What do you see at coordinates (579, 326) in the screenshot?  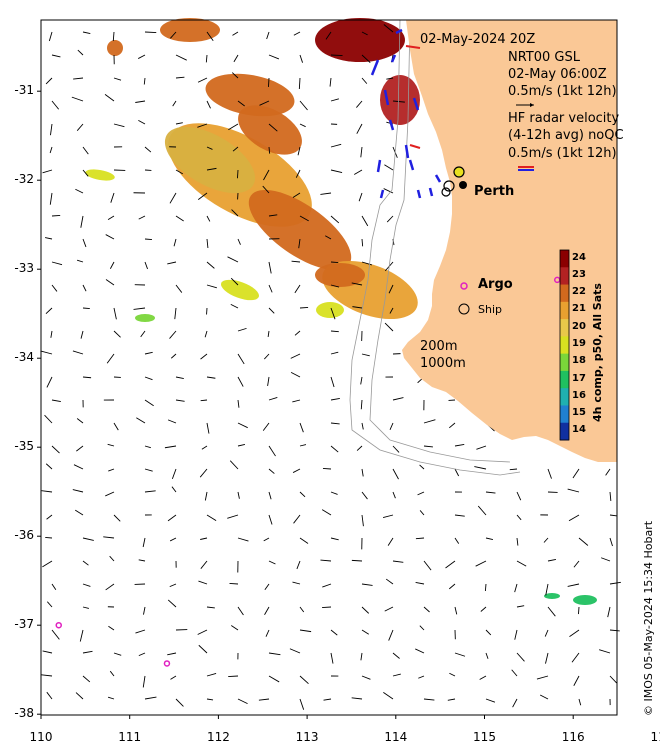 I see `colorbar-tick-label: 20` at bounding box center [579, 326].